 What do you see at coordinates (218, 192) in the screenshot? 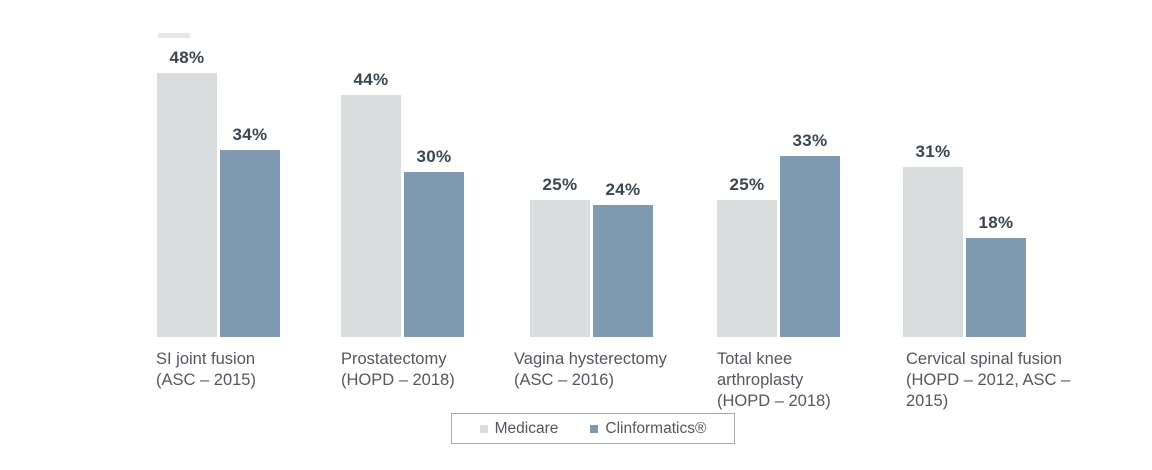
I see `bar-group-si-joint-fusion: 48% 34%` at bounding box center [218, 192].